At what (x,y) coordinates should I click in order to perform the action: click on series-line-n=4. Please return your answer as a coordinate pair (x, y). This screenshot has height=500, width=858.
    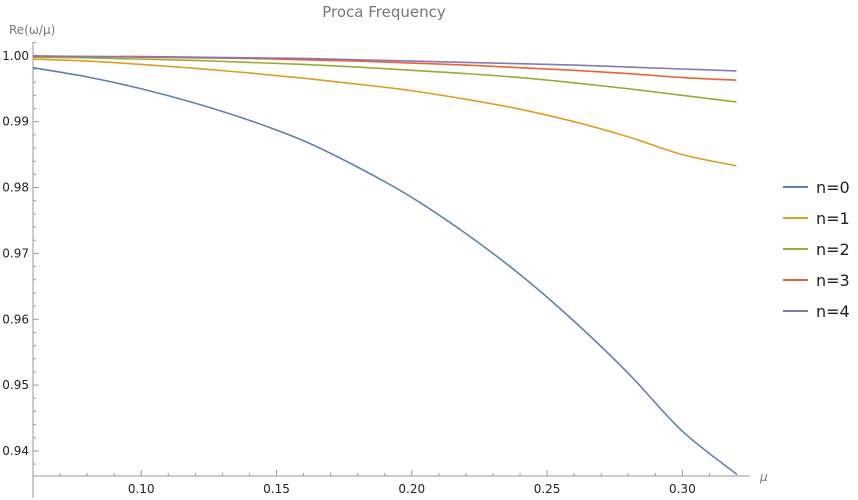
    Looking at the image, I should click on (384, 63).